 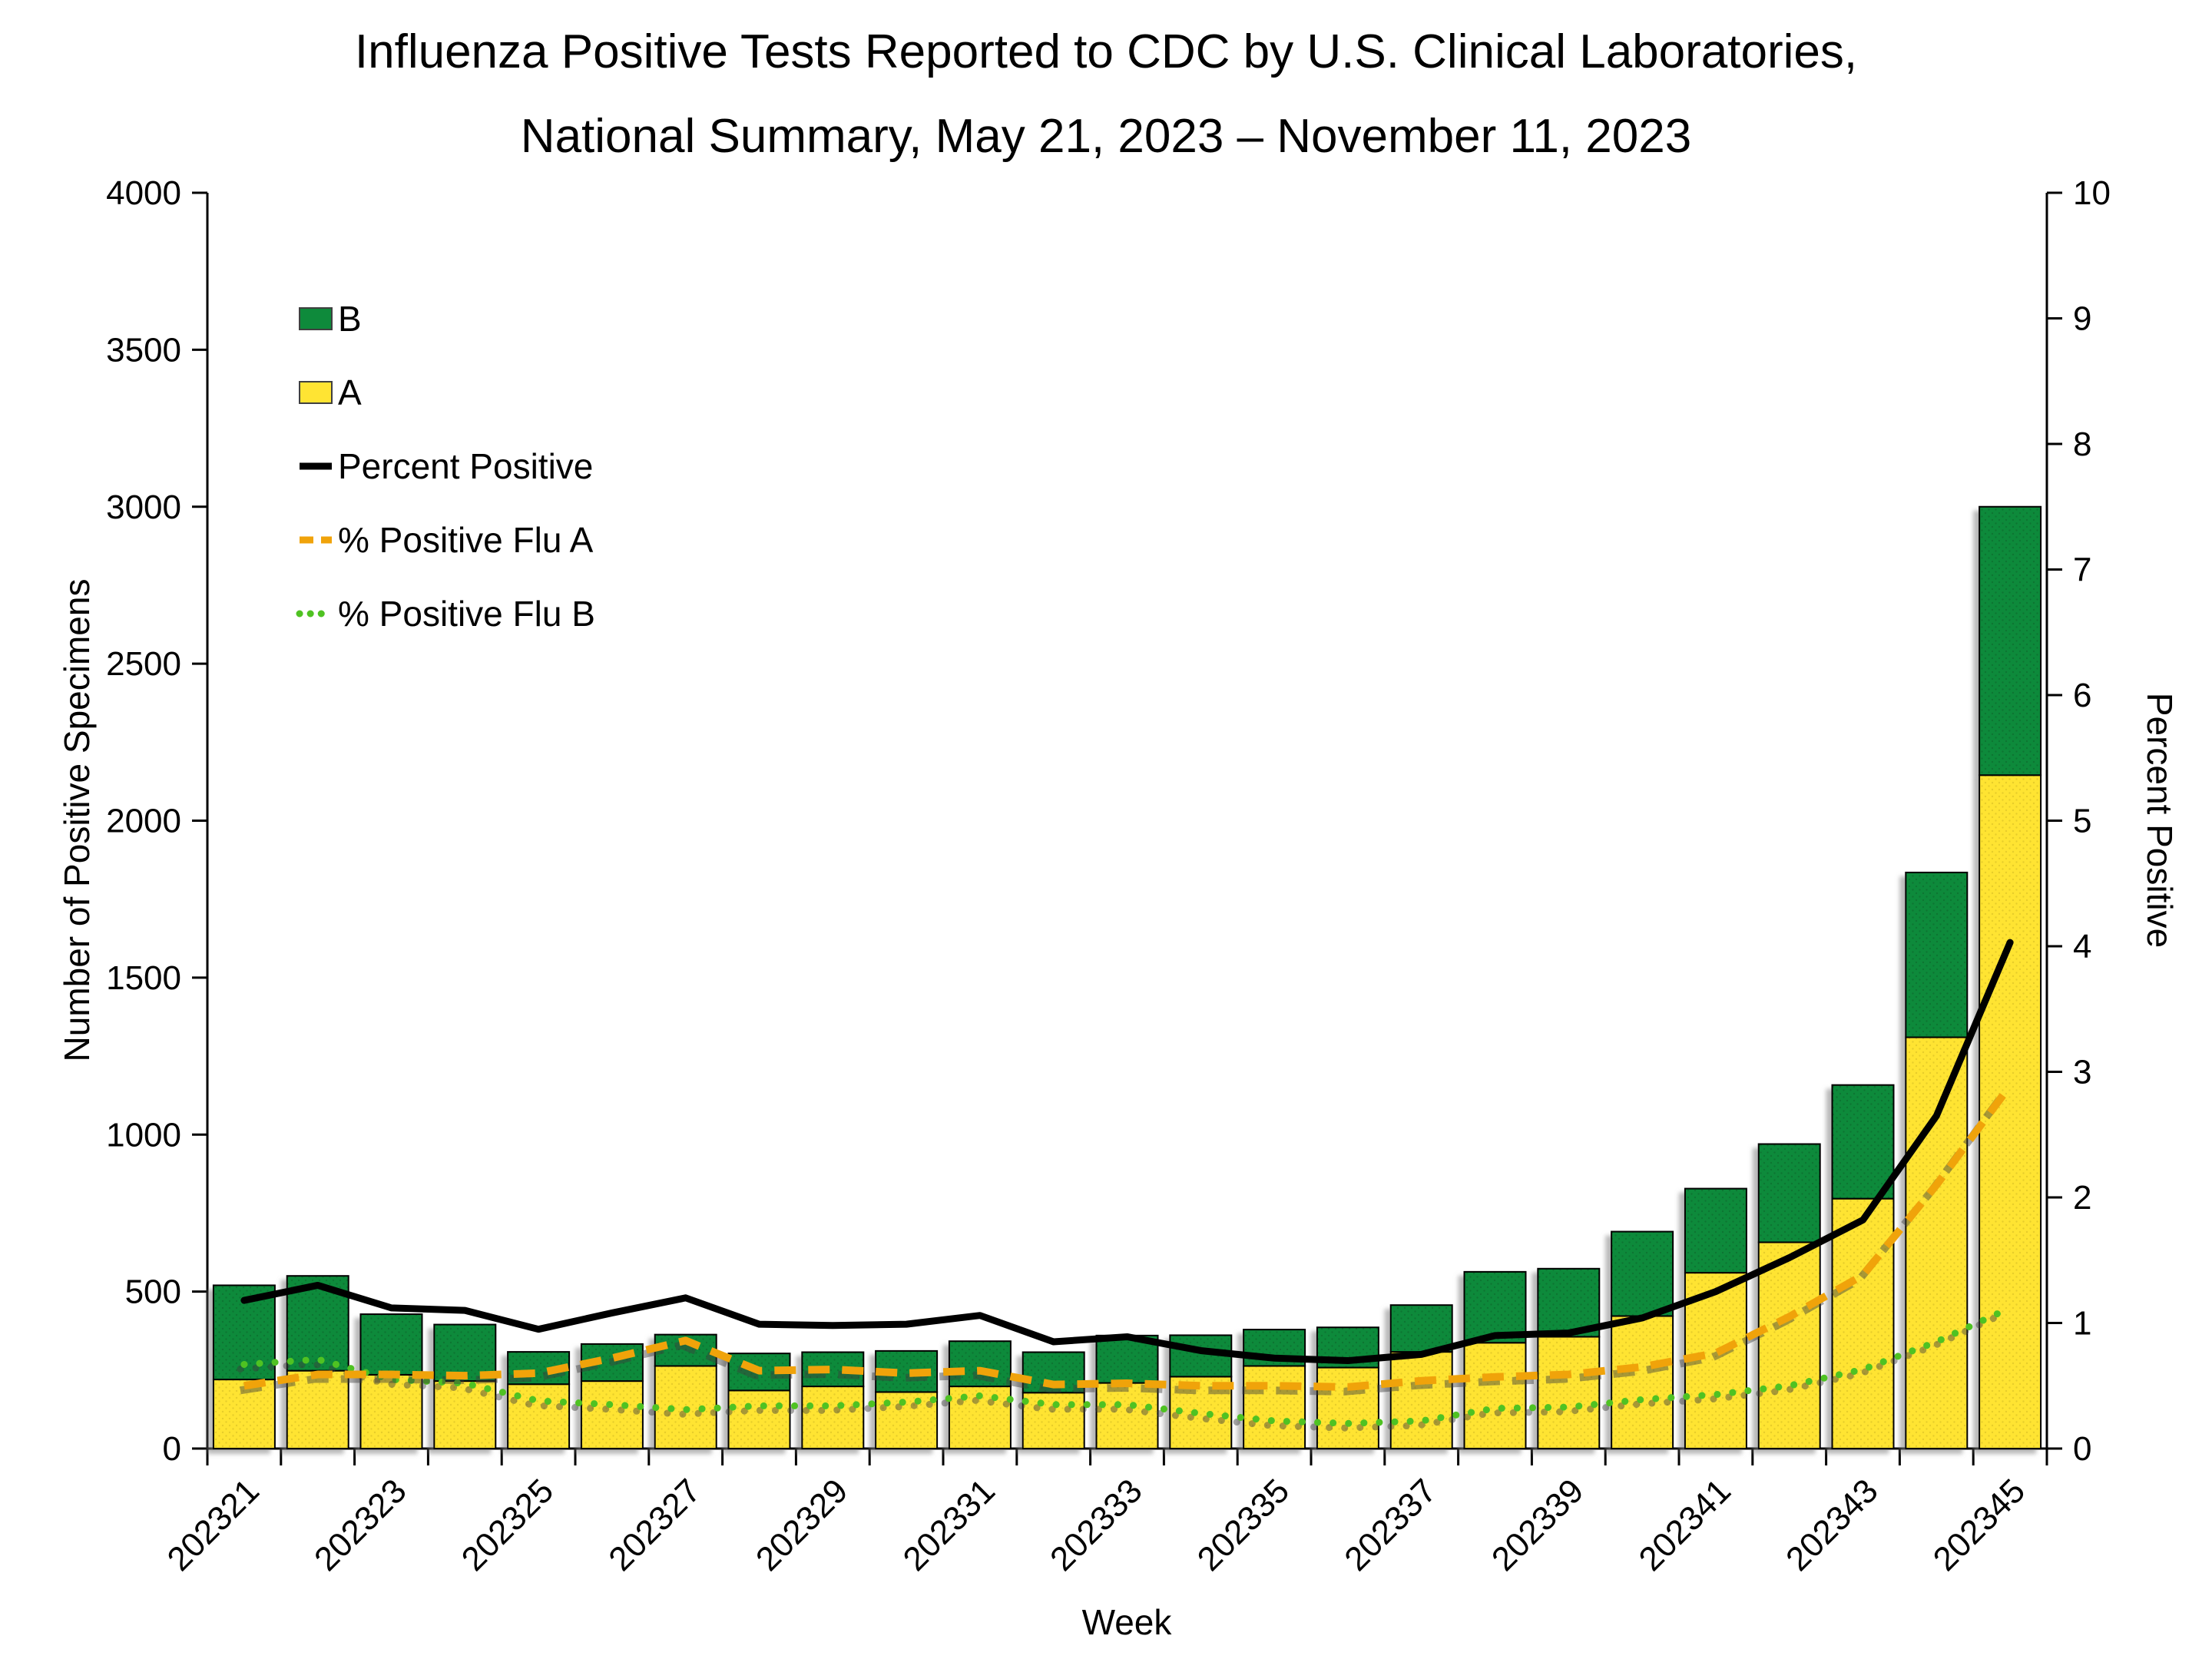 I want to click on right-axis-tick-label: 1, so click(x=2082, y=1324).